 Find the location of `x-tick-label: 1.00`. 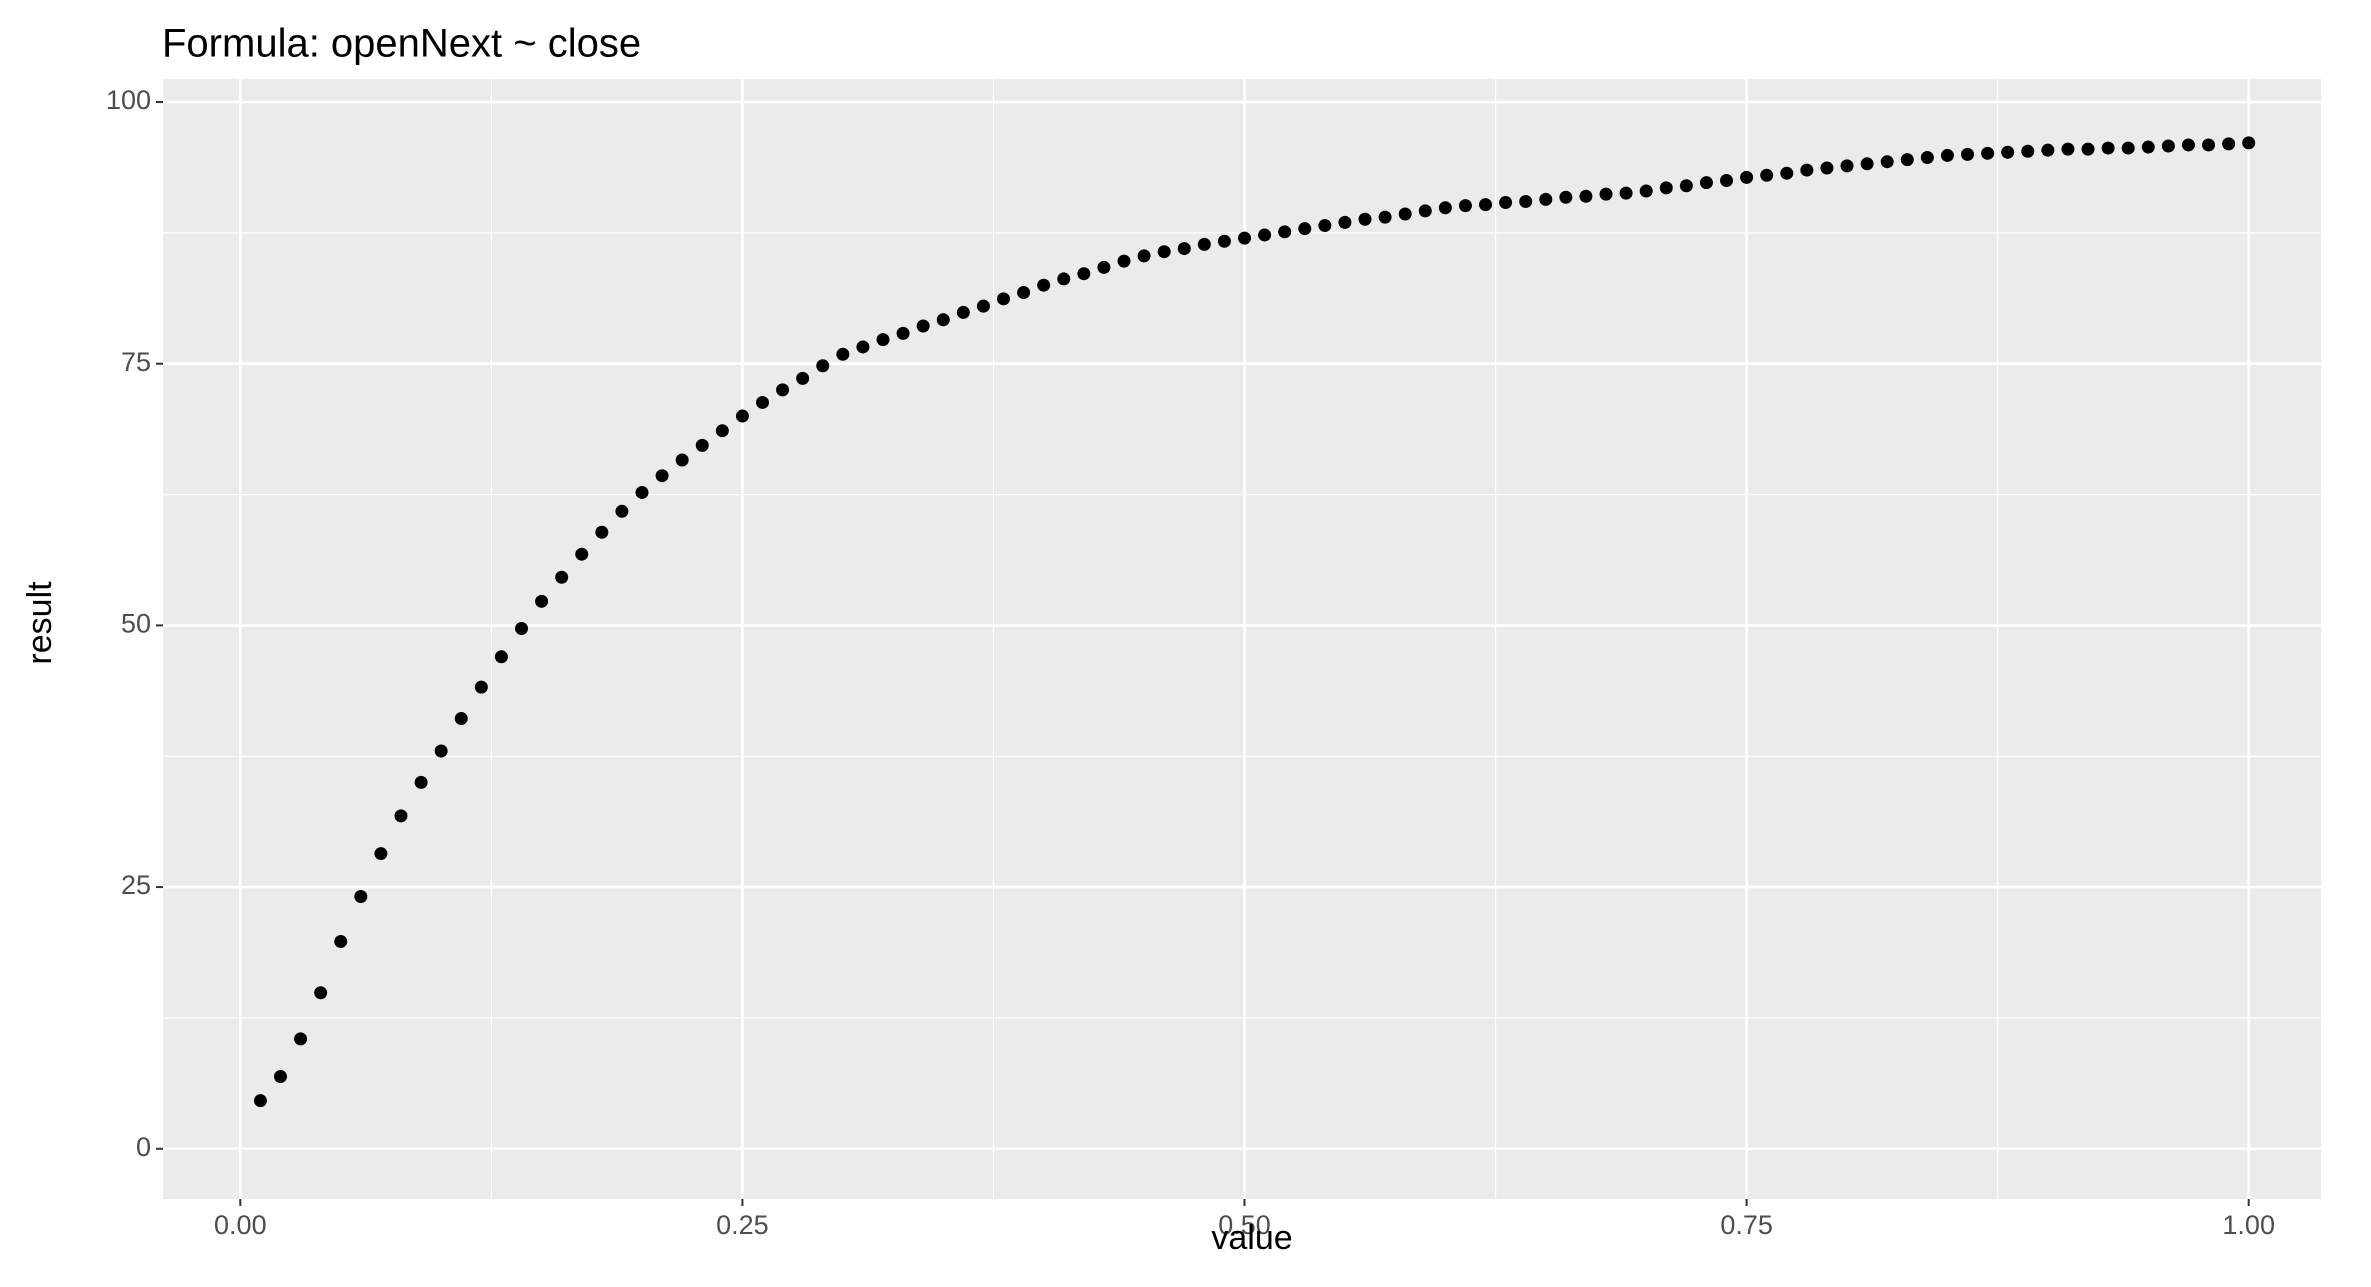

x-tick-label: 1.00 is located at coordinates (2248, 1225).